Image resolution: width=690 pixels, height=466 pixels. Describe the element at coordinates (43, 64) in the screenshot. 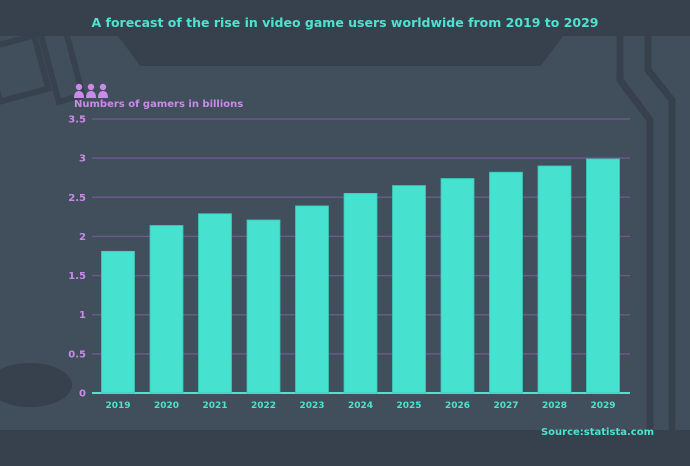

I see `computer-icon` at that location.